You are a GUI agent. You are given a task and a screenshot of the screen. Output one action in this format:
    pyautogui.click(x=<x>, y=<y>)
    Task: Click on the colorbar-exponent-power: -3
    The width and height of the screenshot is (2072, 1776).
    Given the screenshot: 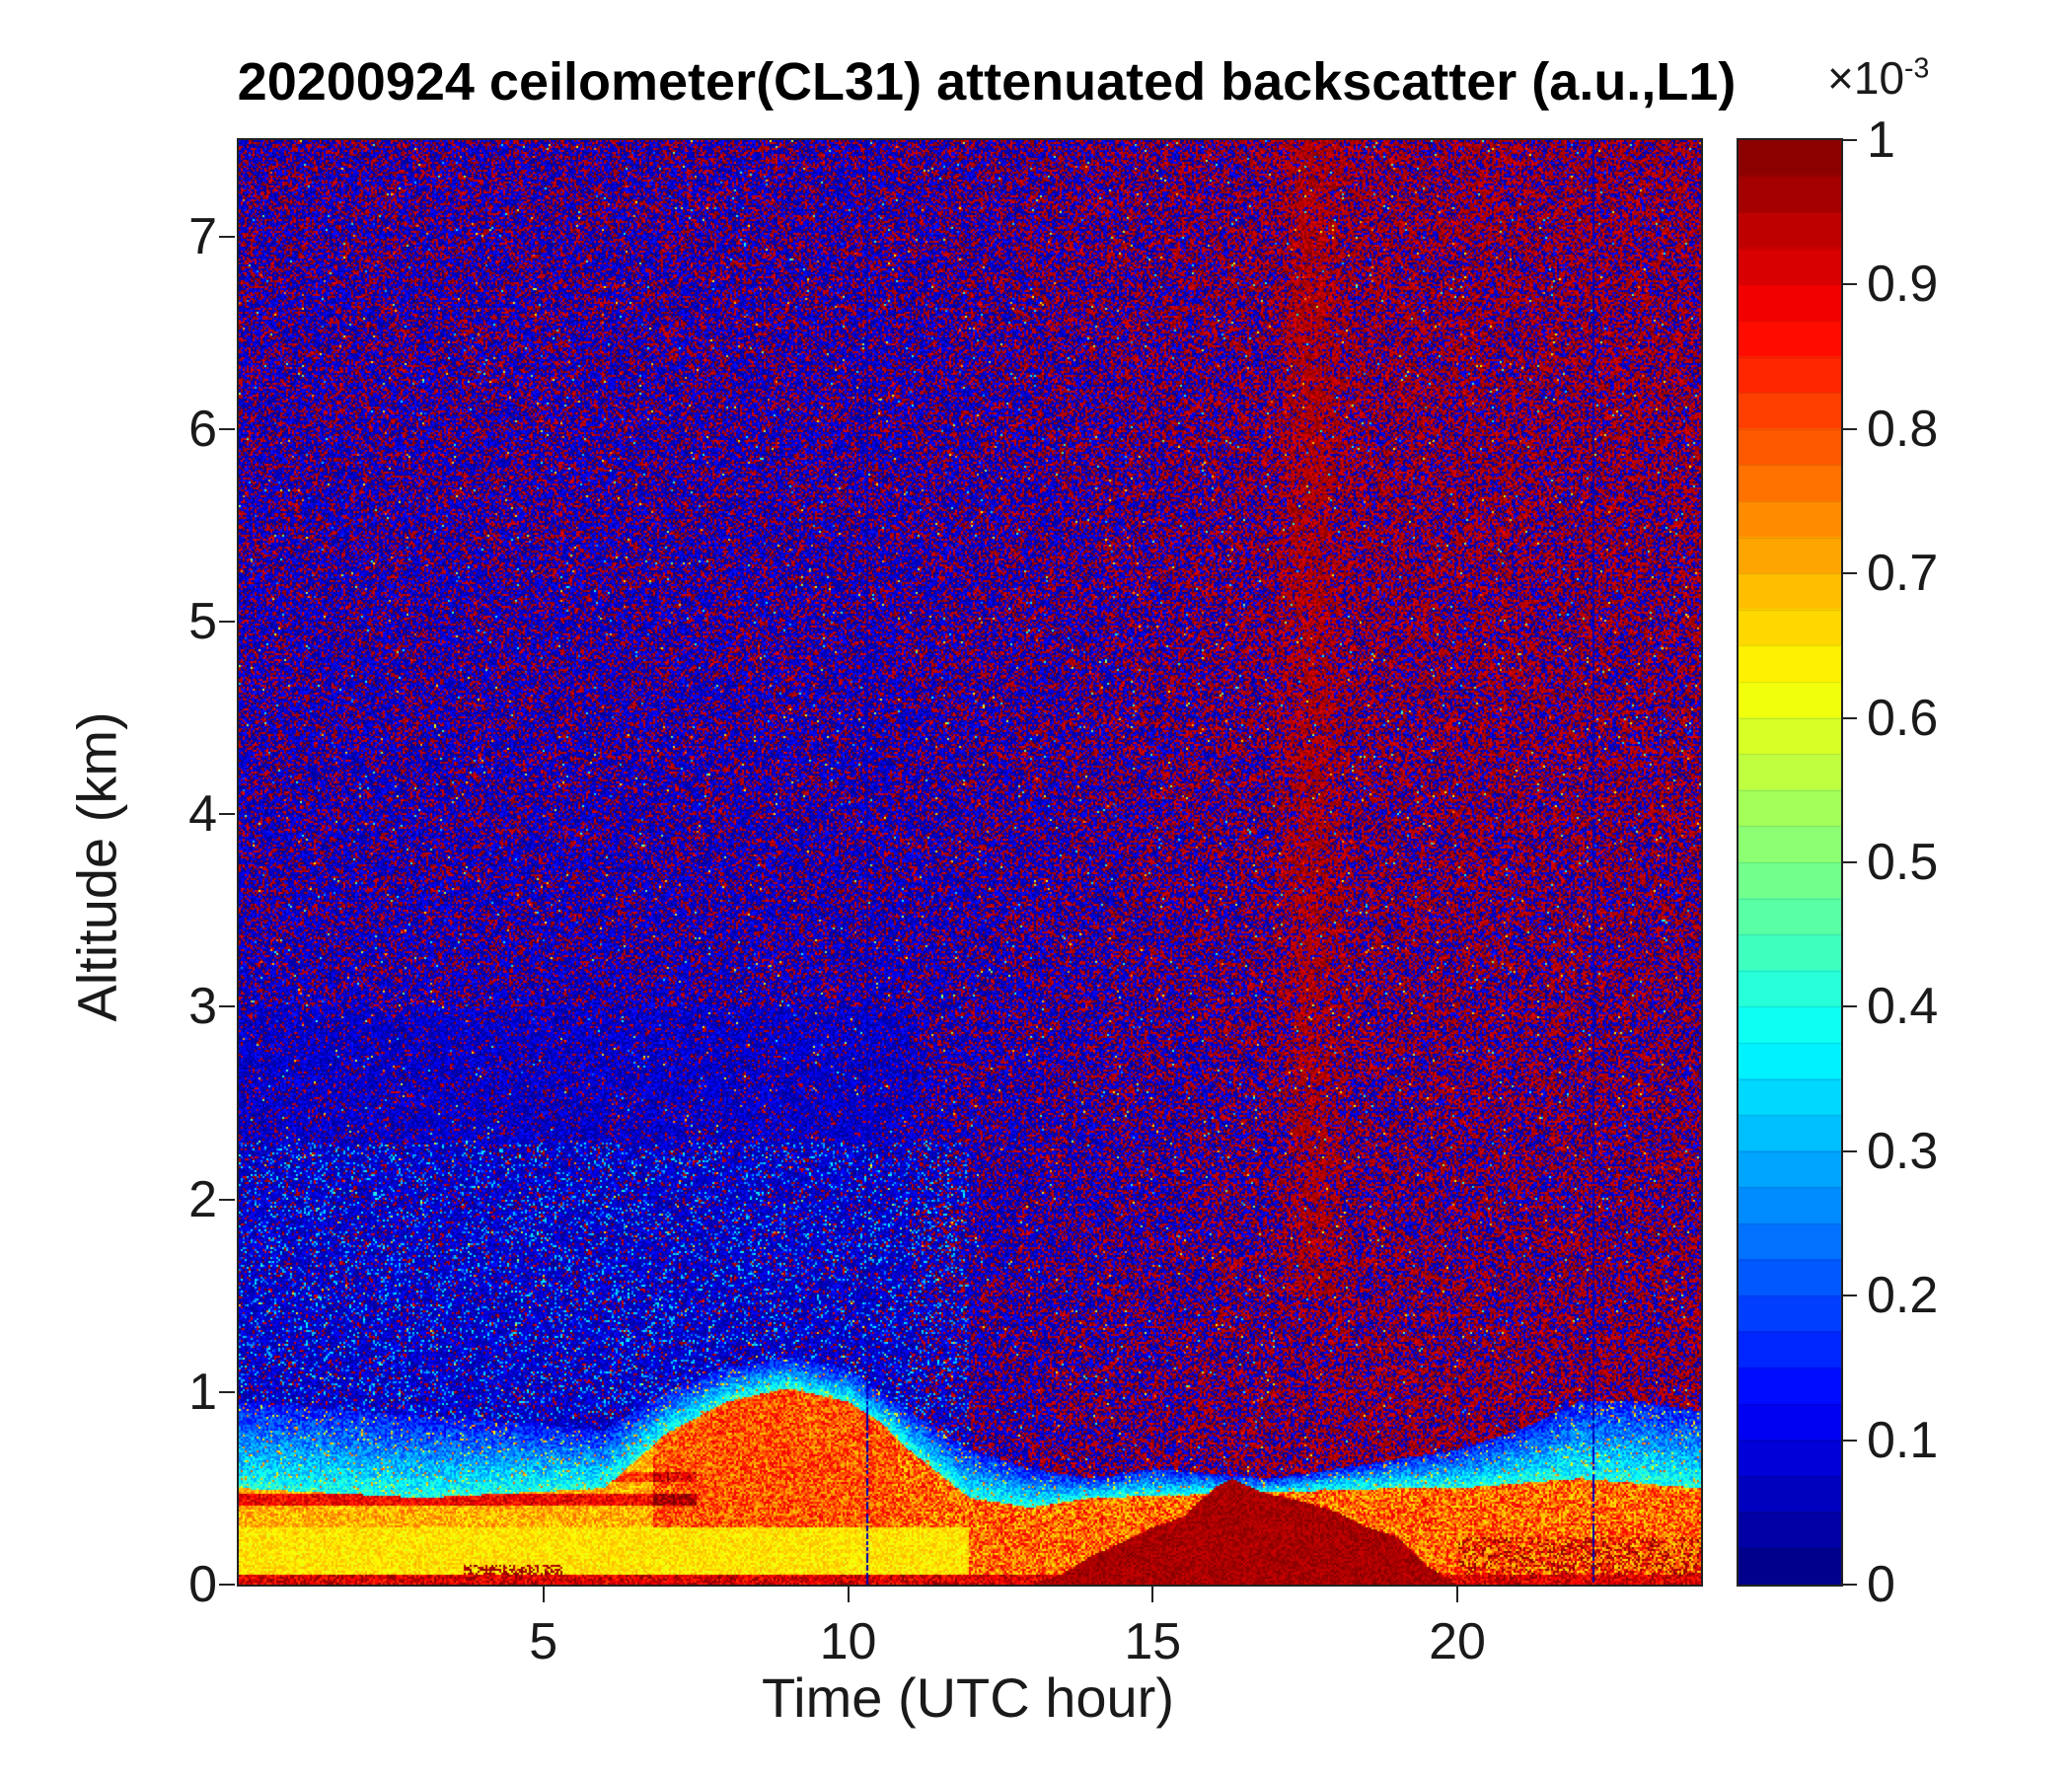 What is the action you would take?
    pyautogui.click(x=1917, y=68)
    